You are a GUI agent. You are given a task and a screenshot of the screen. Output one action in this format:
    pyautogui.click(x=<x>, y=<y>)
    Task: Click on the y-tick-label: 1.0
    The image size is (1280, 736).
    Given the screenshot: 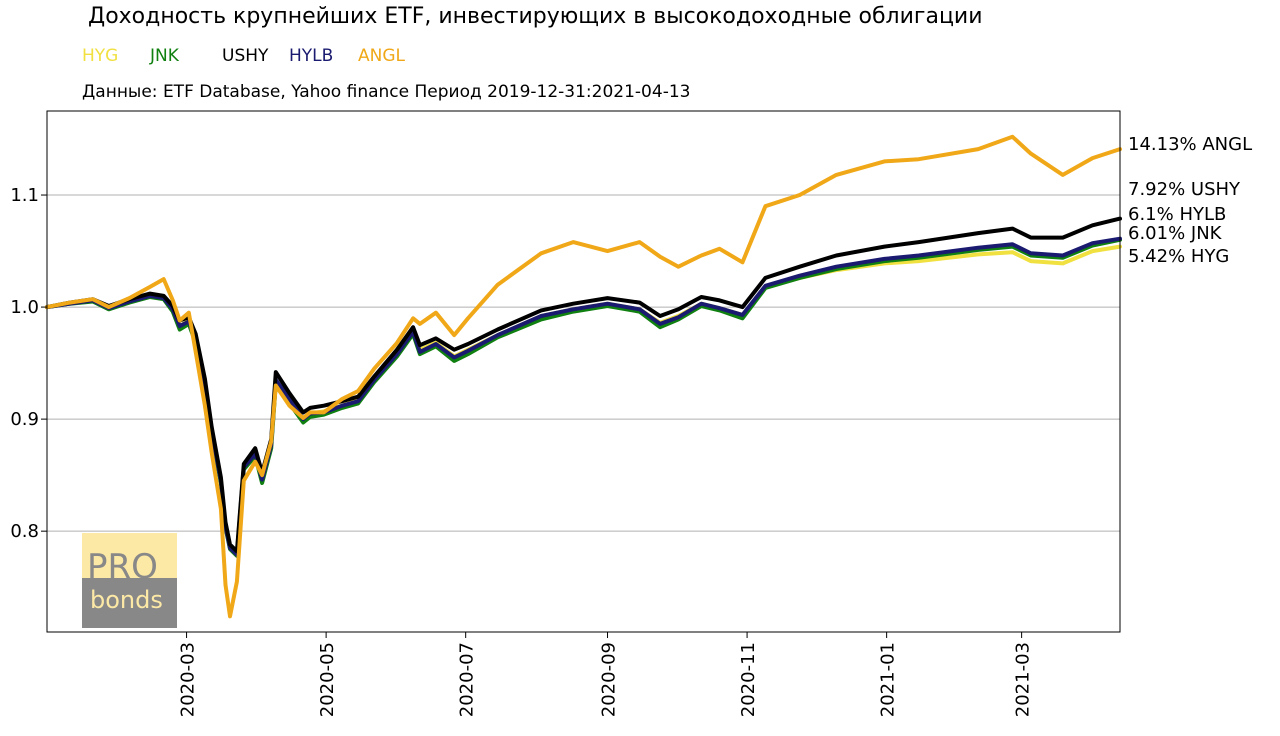 What is the action you would take?
    pyautogui.click(x=24, y=307)
    